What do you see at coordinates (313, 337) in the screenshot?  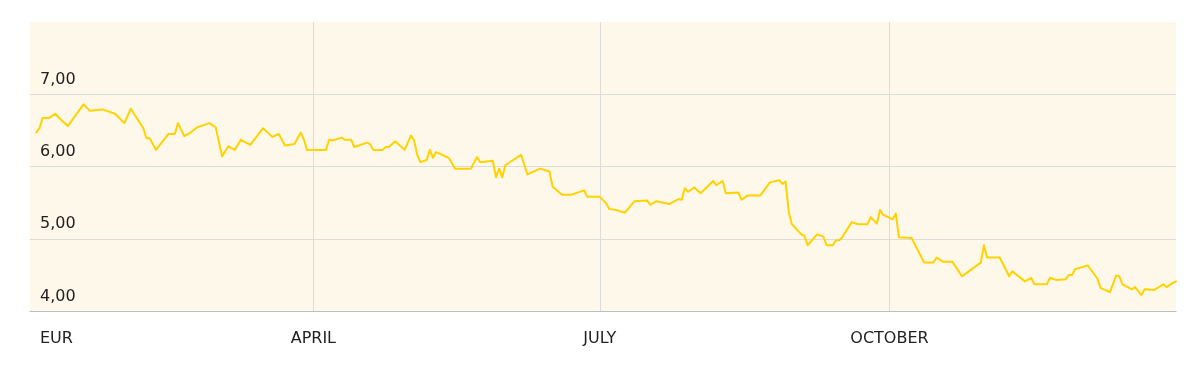 I see `x-tick-label: APRIL` at bounding box center [313, 337].